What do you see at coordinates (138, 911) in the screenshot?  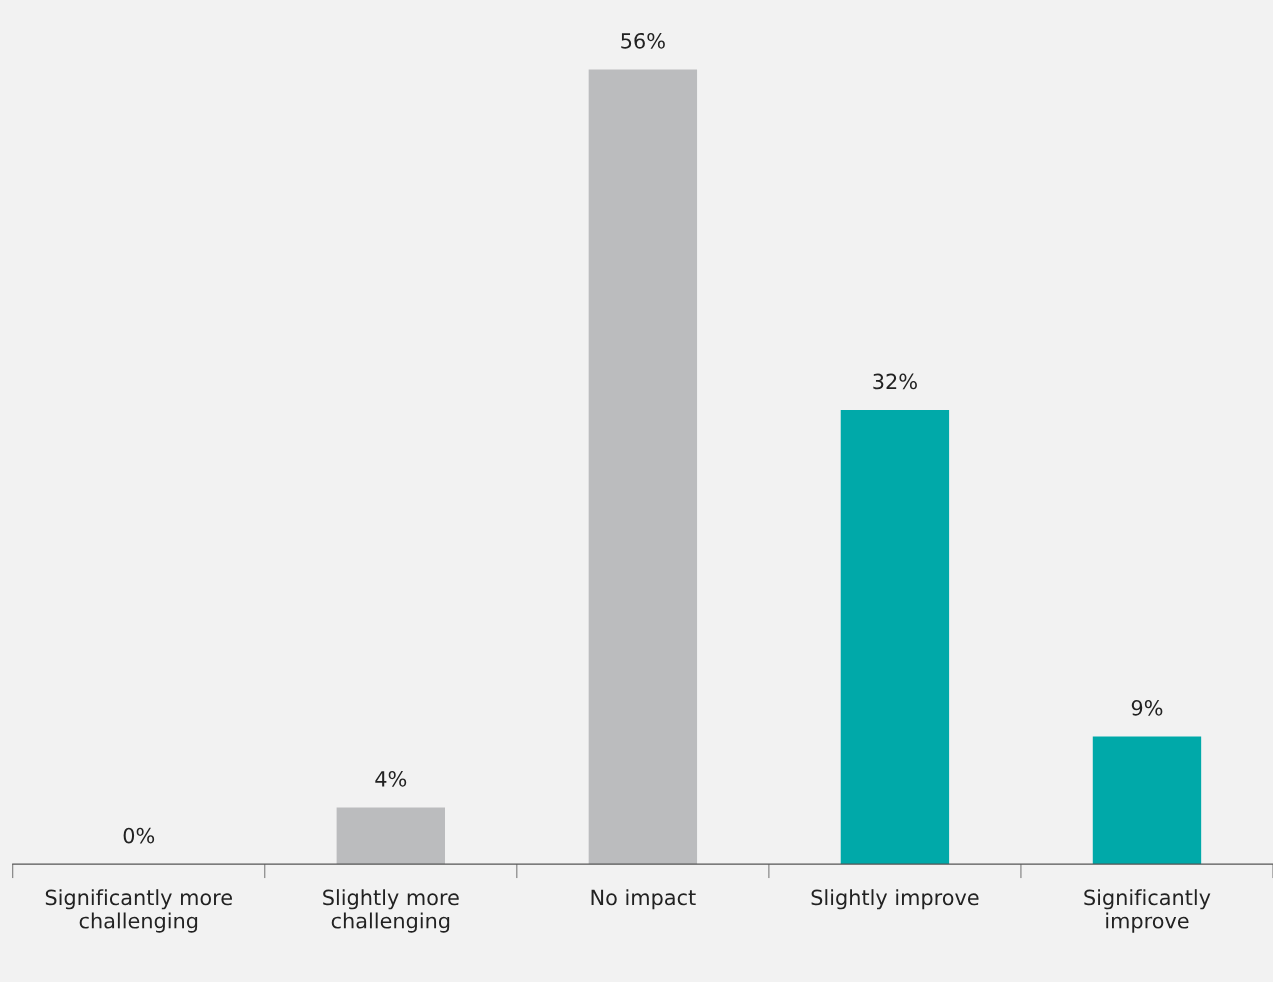 I see `x-tick-label: Significantly more challenging` at bounding box center [138, 911].